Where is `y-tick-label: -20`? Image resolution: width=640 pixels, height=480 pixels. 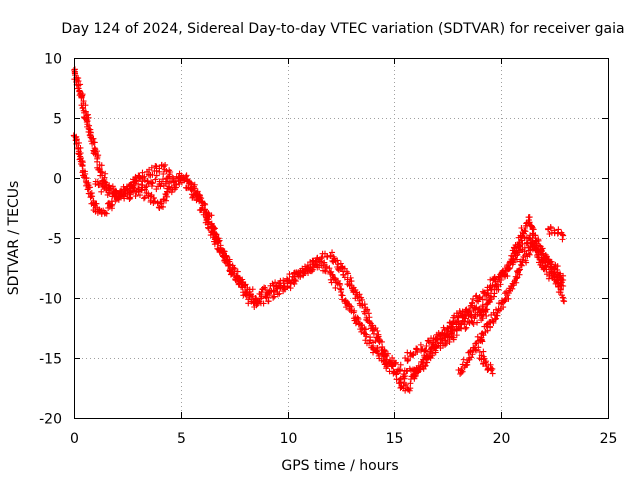 y-tick-label: -20 is located at coordinates (50, 420).